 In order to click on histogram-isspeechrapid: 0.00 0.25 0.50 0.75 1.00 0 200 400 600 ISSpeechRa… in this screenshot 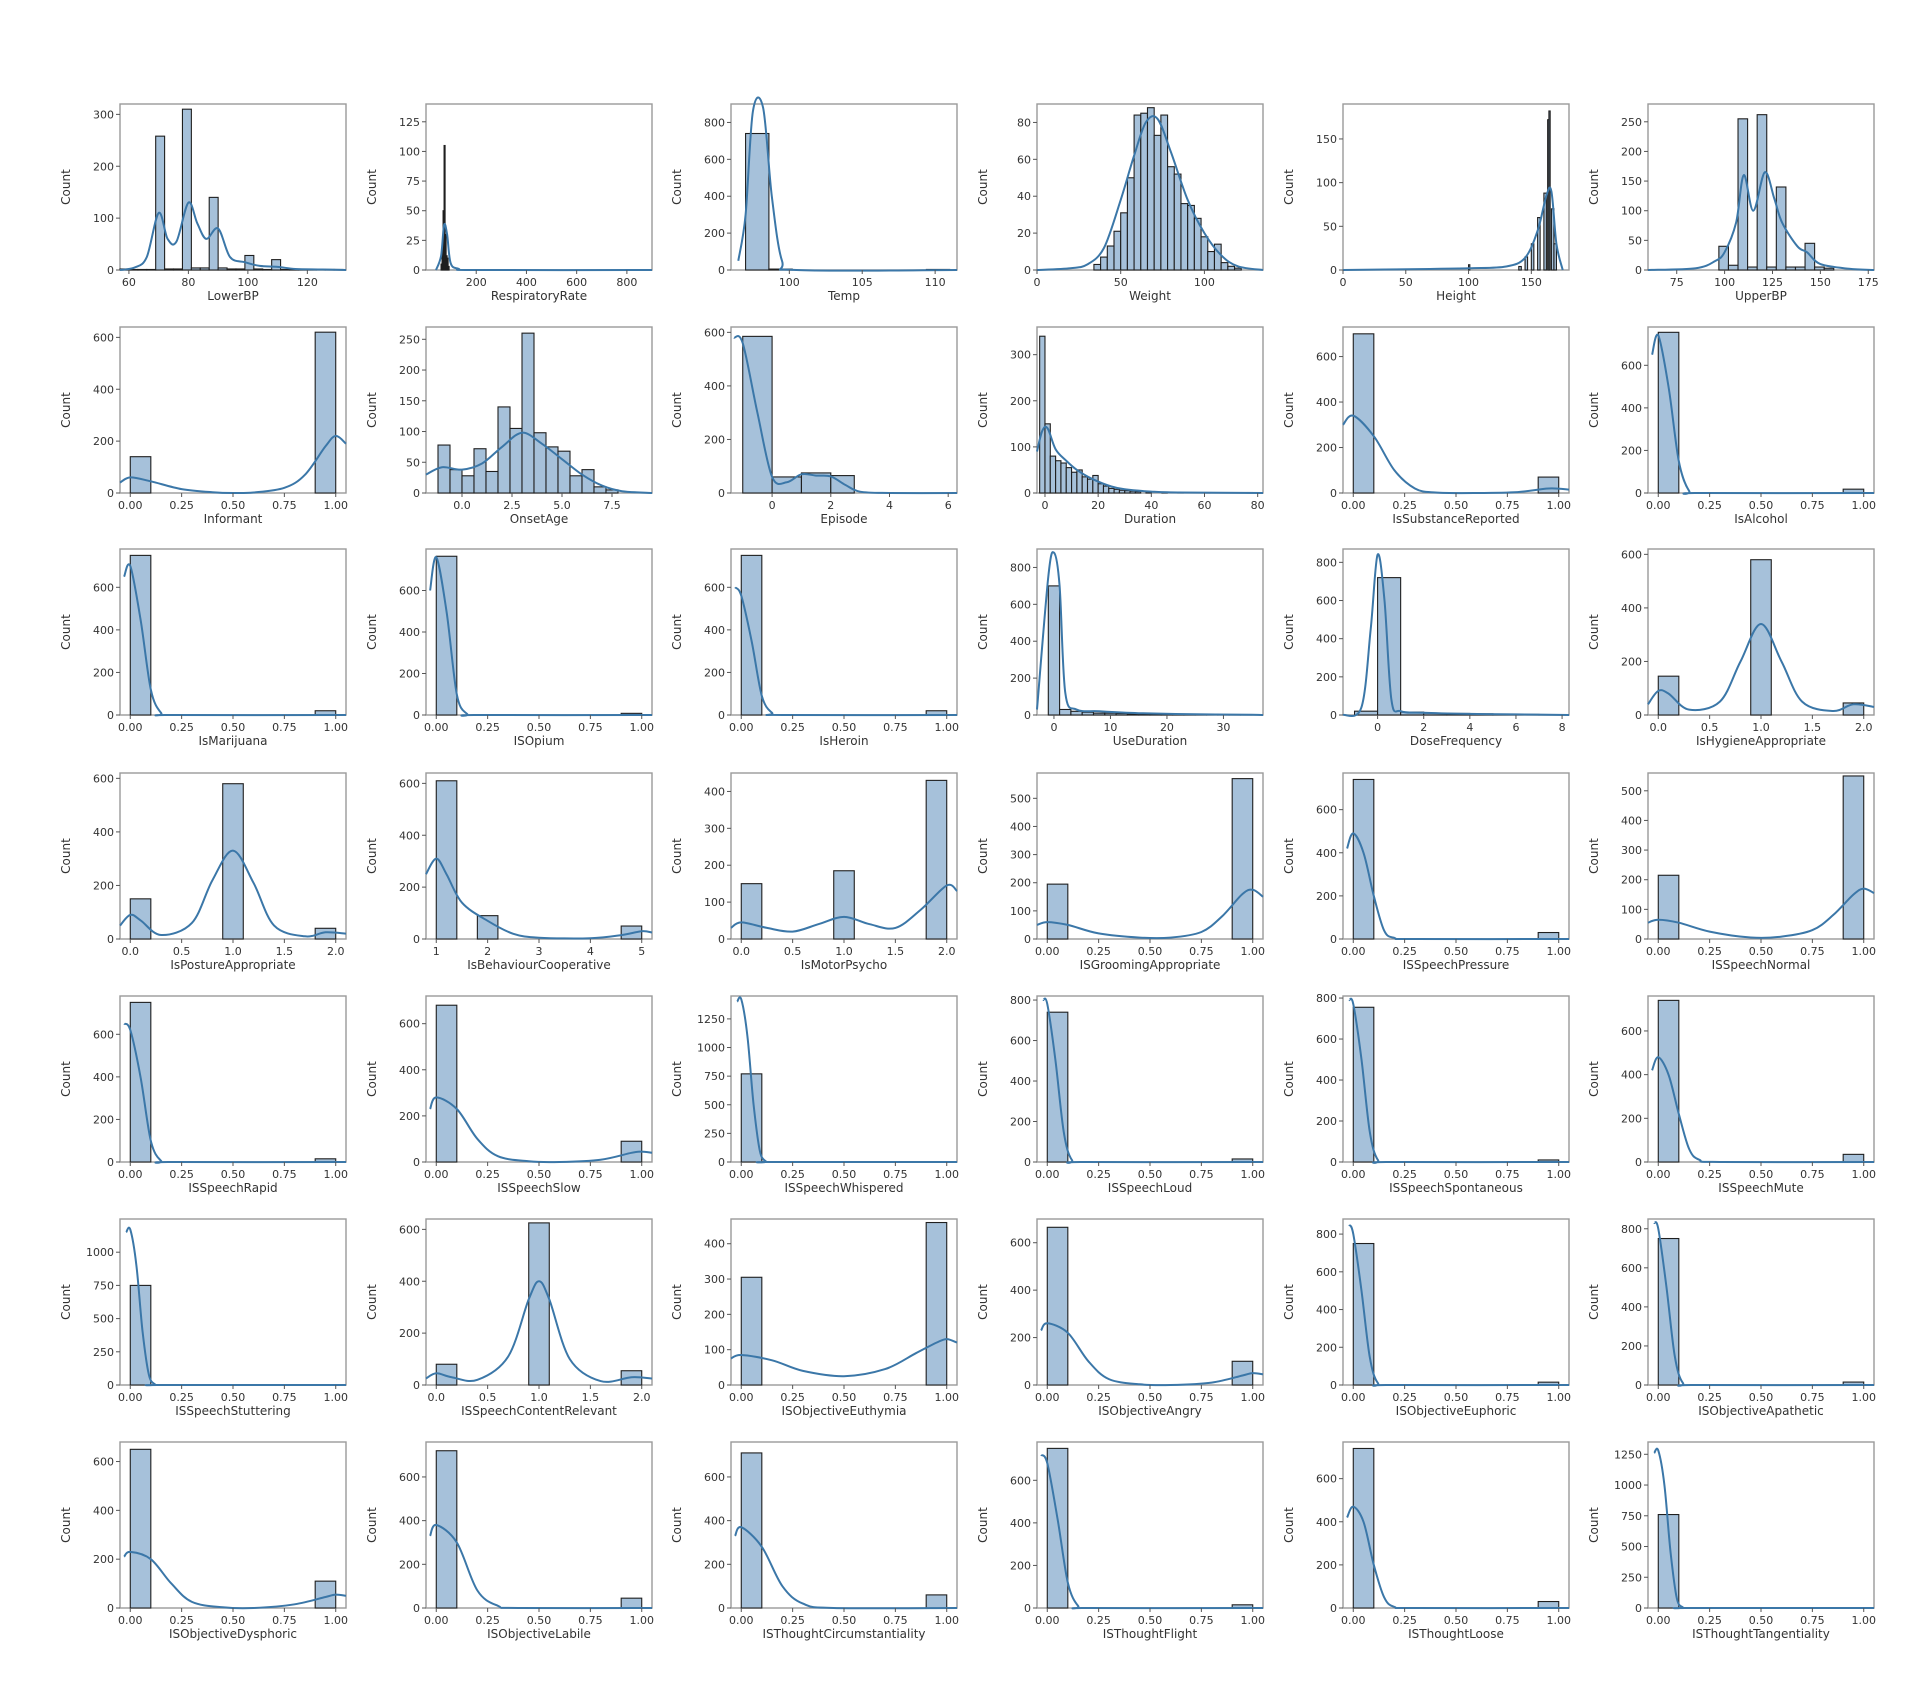, I will do `click(203, 1095)`.